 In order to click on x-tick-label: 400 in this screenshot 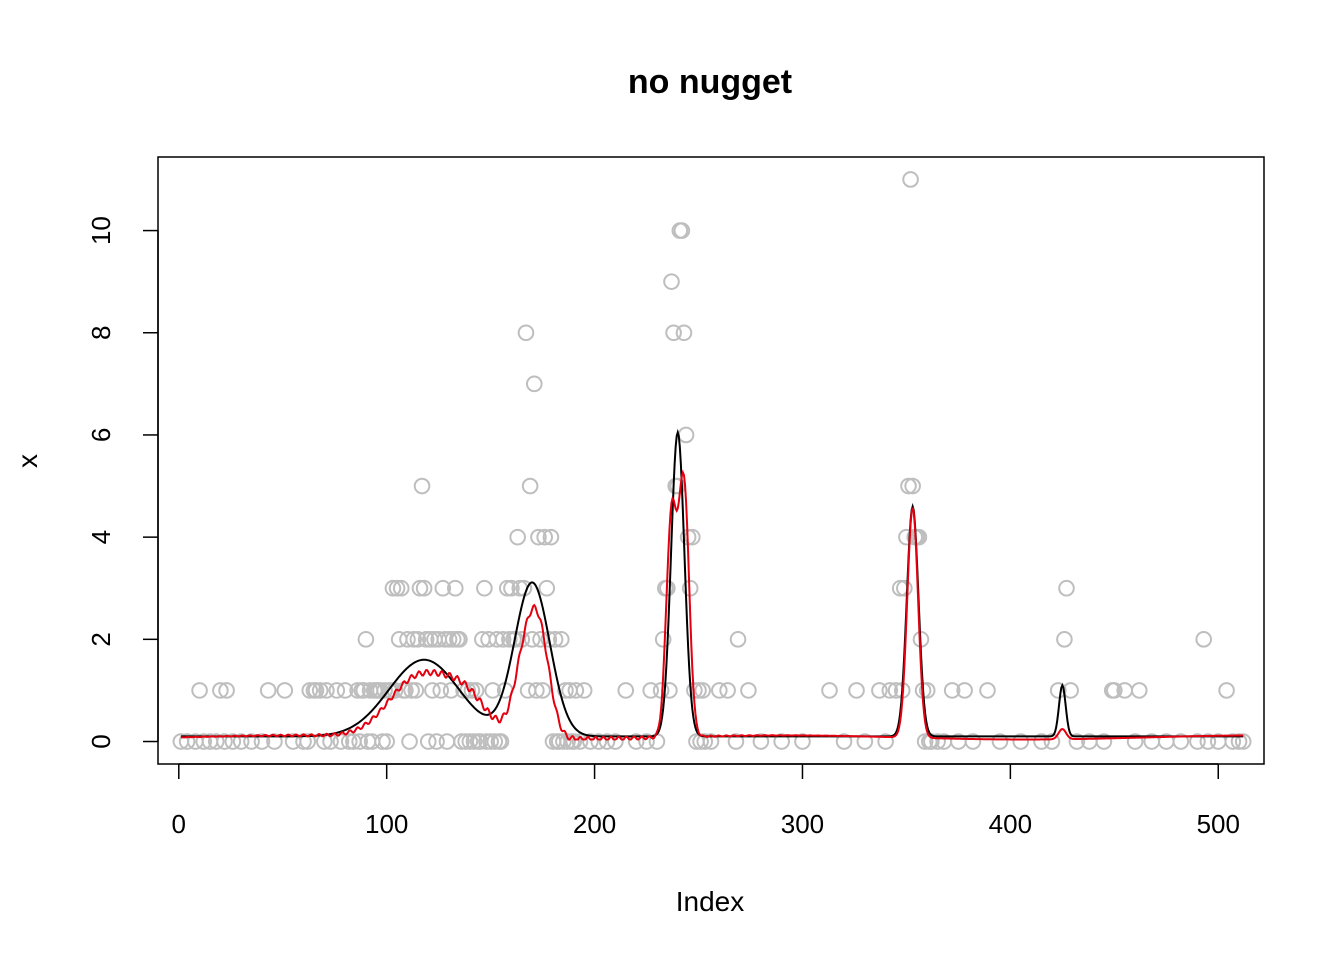, I will do `click(1010, 824)`.